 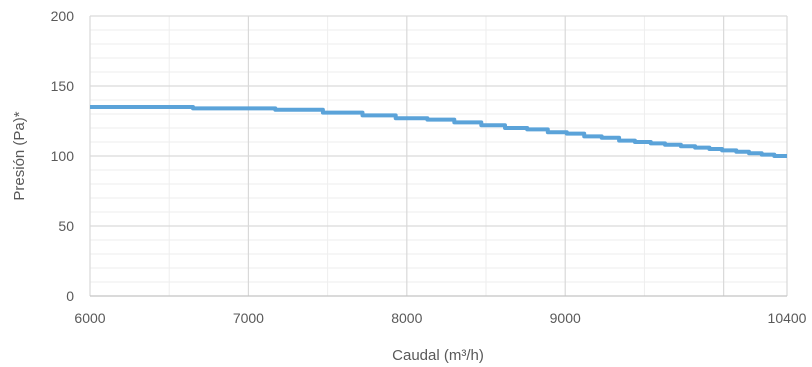 I want to click on y-tick-label: 150, so click(x=63, y=86).